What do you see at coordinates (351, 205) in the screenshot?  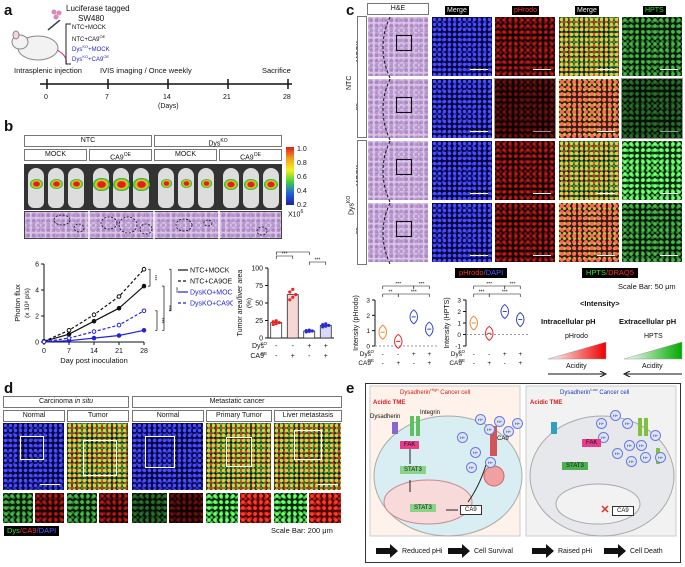 I see `row-group-dys: DysKO` at bounding box center [351, 205].